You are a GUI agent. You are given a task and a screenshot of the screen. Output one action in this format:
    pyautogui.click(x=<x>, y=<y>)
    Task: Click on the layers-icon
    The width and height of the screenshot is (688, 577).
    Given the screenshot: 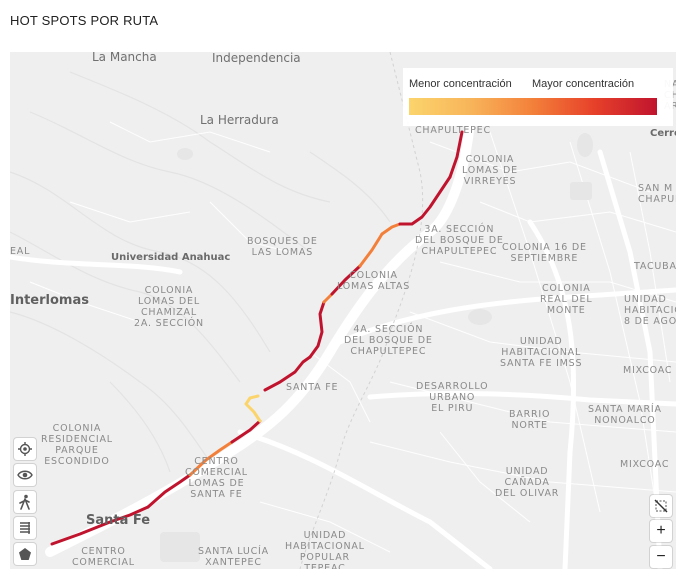 What is the action you would take?
    pyautogui.click(x=25, y=528)
    